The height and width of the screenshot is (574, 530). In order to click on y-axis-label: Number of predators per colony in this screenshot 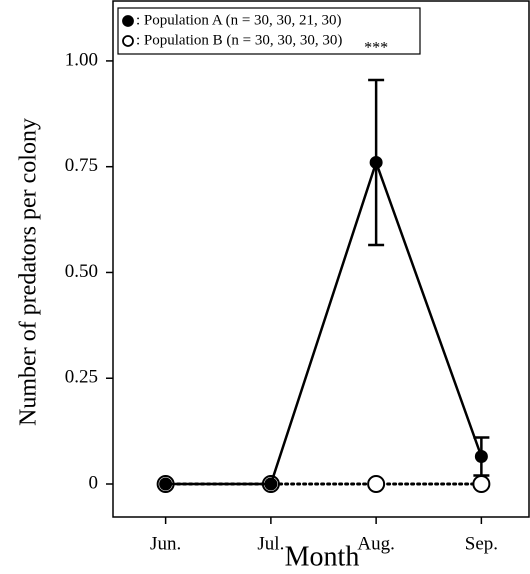, I will do `click(29, 272)`.